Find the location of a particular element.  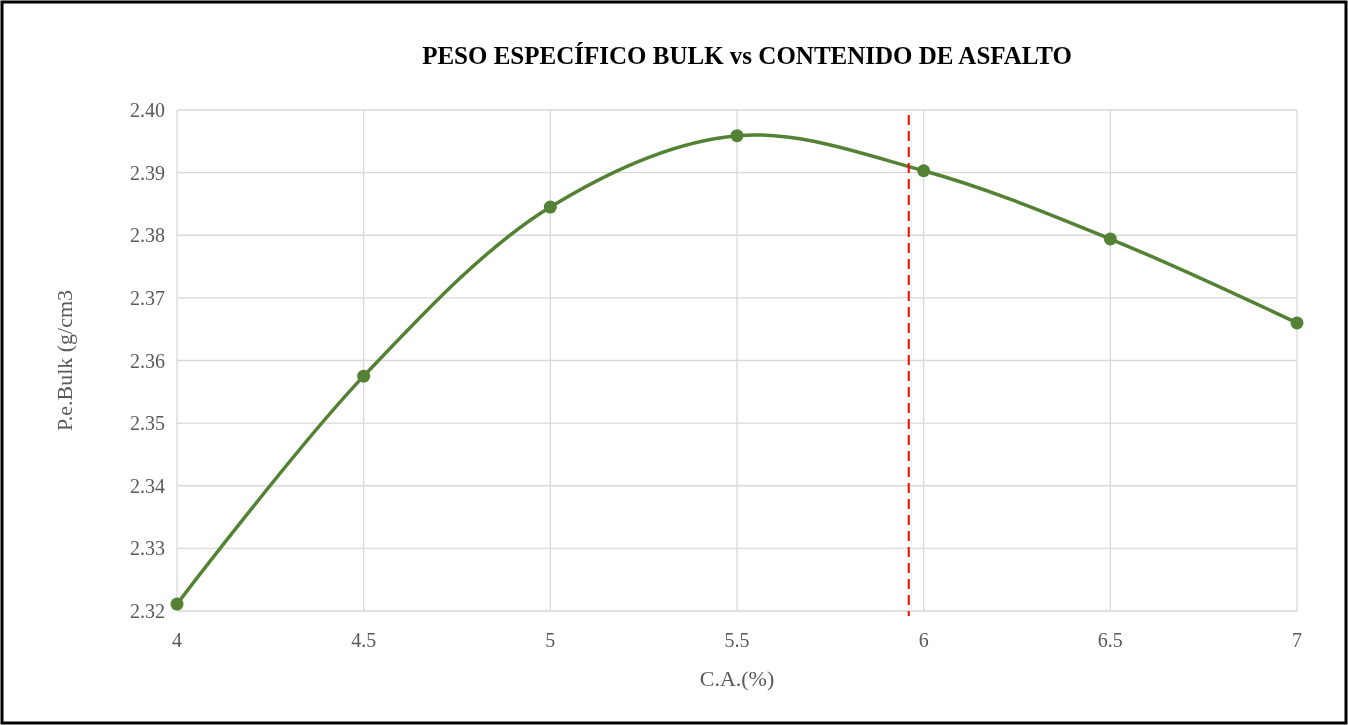

x-tick-label: 4 is located at coordinates (177, 640).